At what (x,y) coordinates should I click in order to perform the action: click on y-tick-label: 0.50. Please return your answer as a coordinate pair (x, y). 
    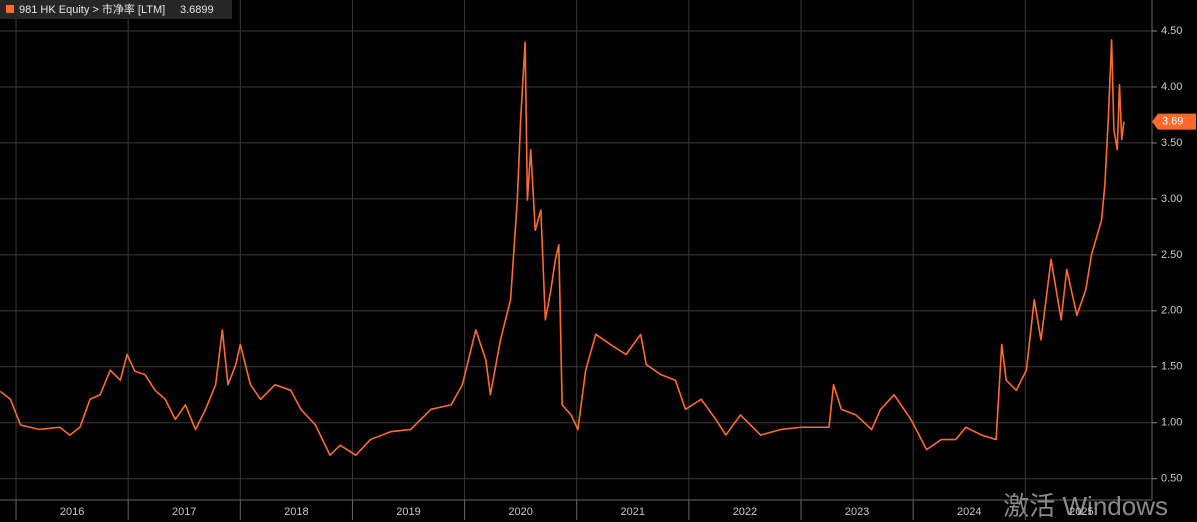
    Looking at the image, I should click on (1171, 479).